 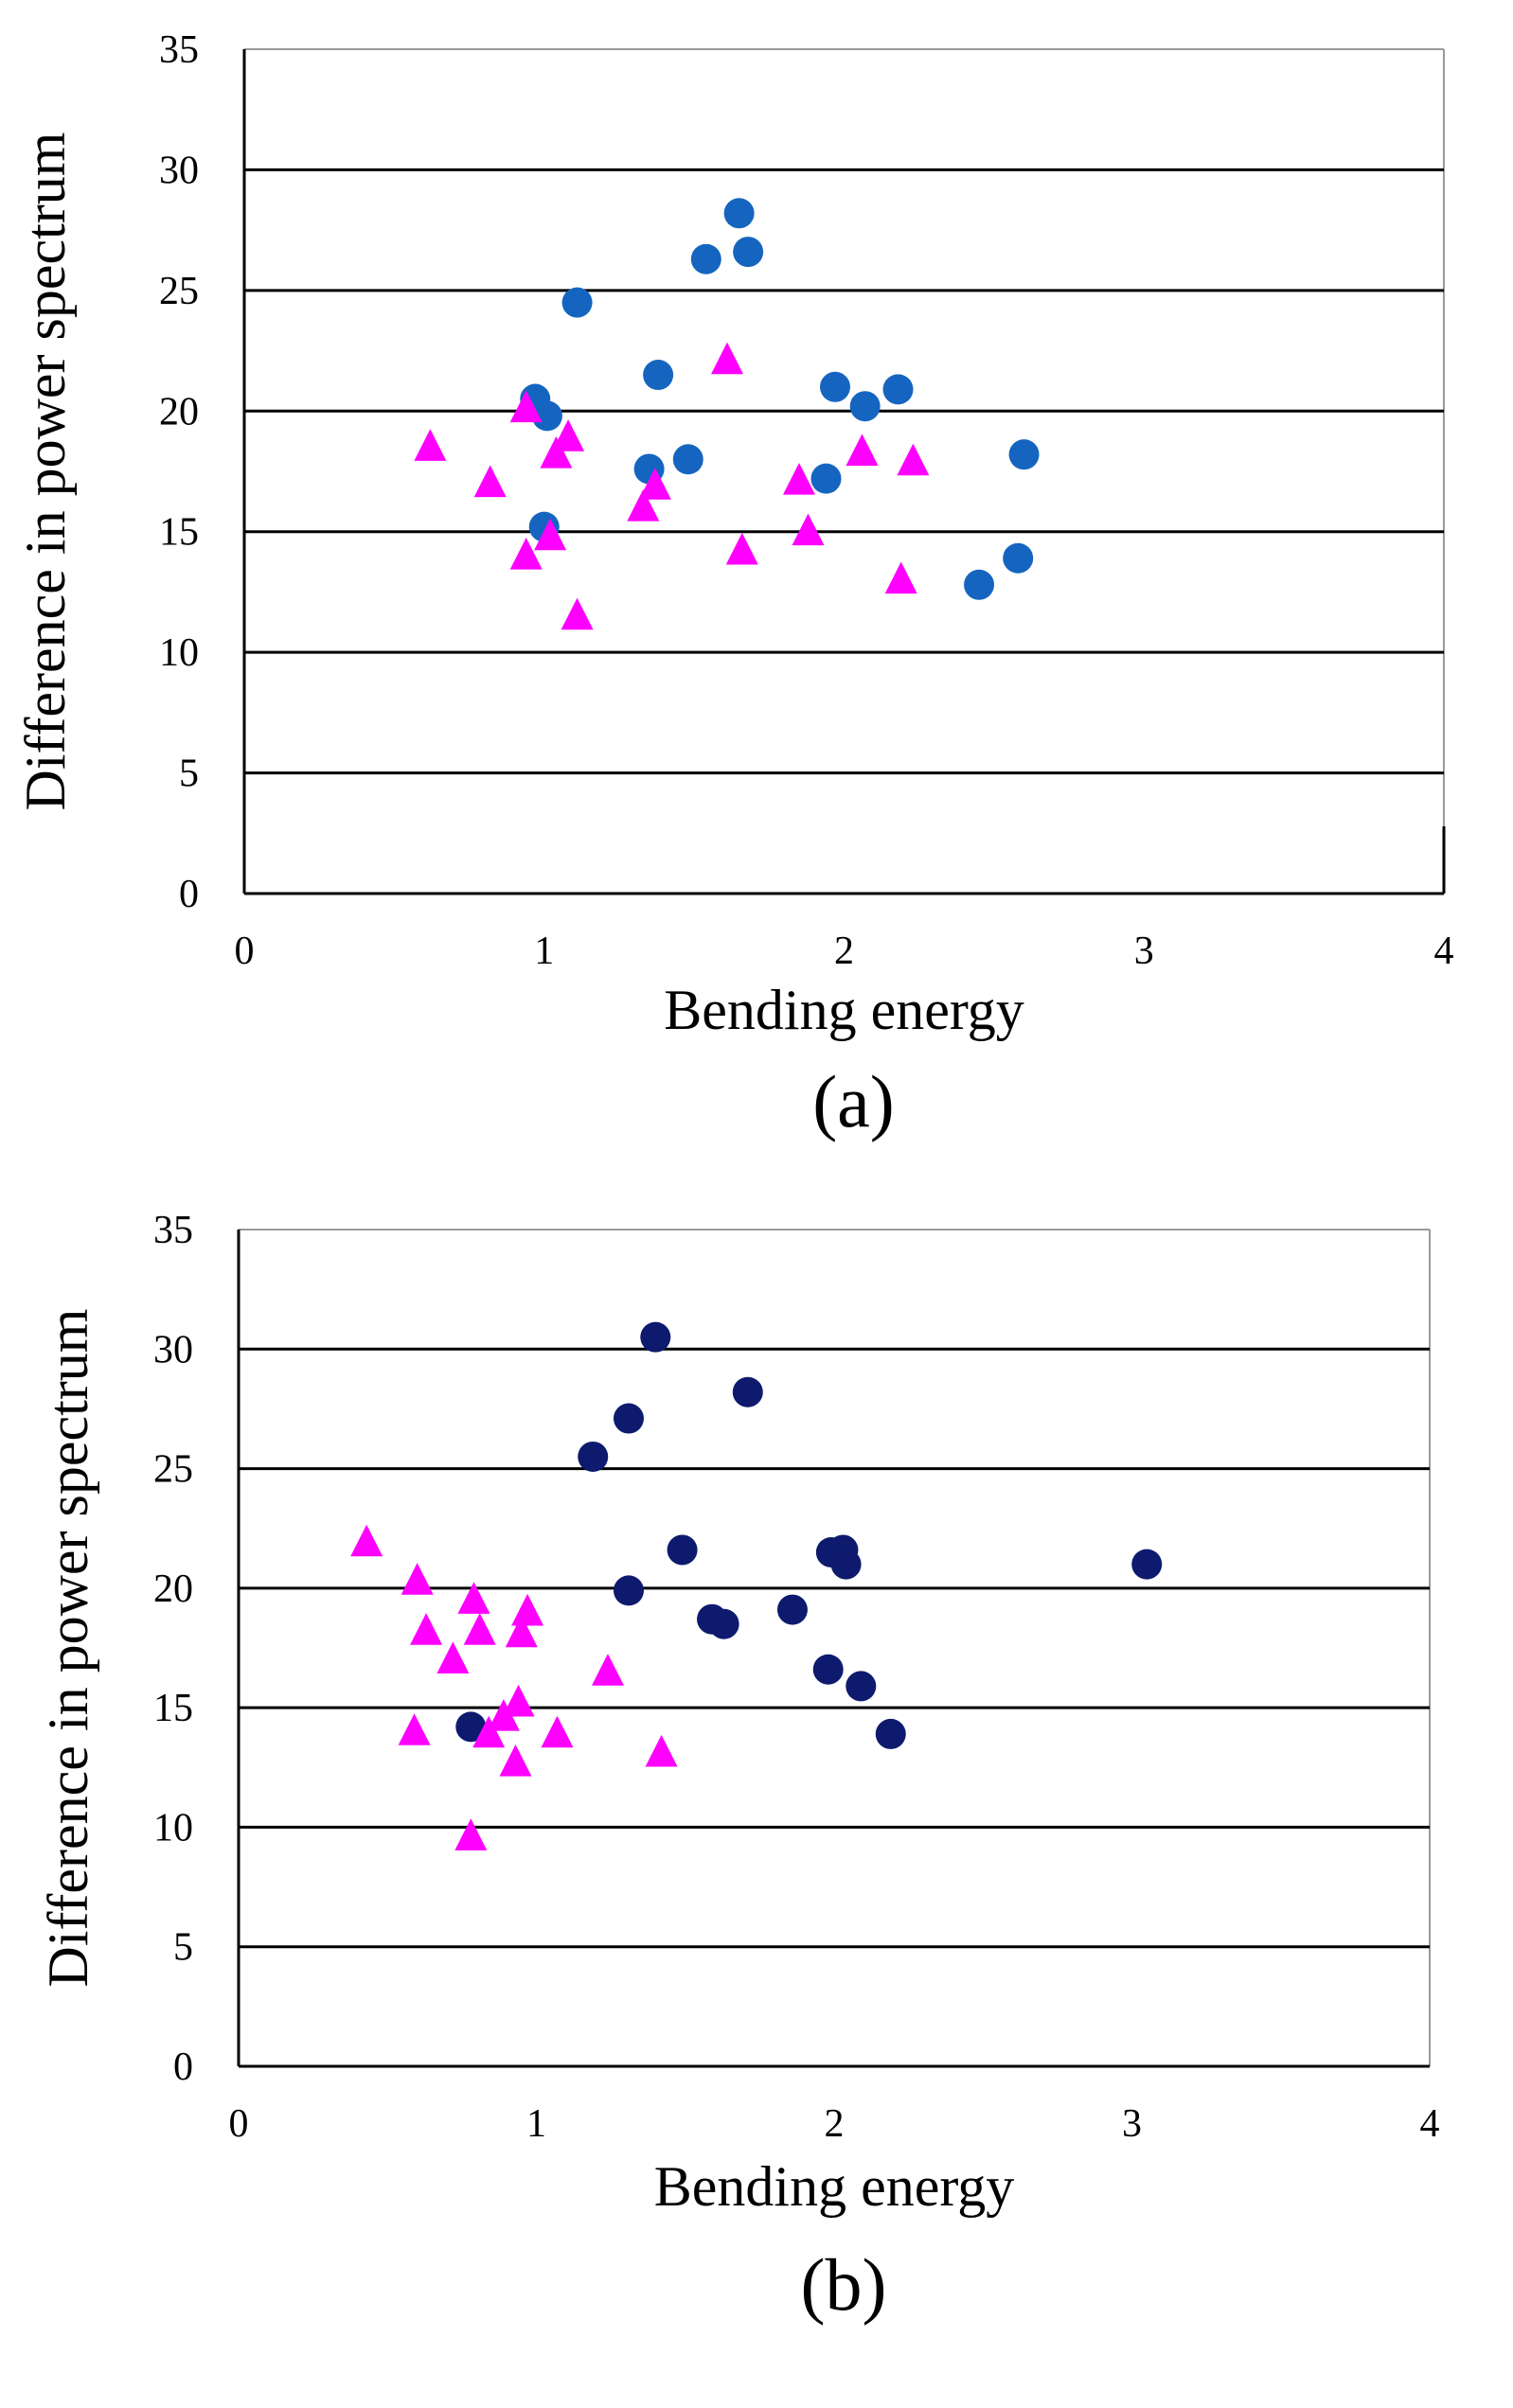 I want to click on panel-label: (b), so click(x=844, y=2284).